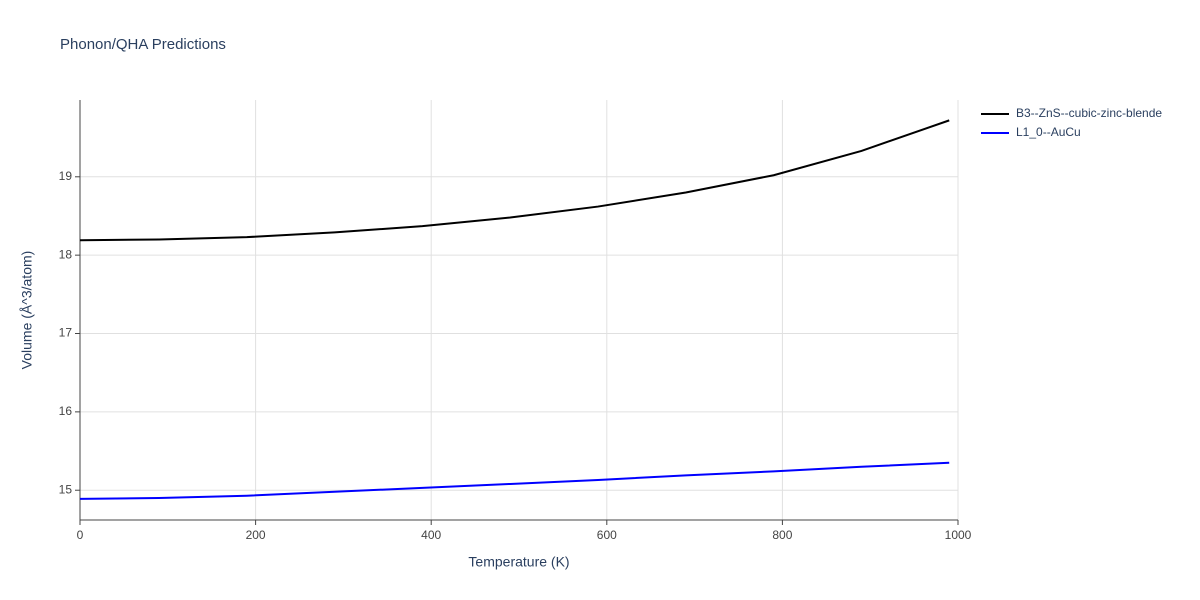 This screenshot has height=600, width=1200. I want to click on x-tick-label: 0, so click(80, 535).